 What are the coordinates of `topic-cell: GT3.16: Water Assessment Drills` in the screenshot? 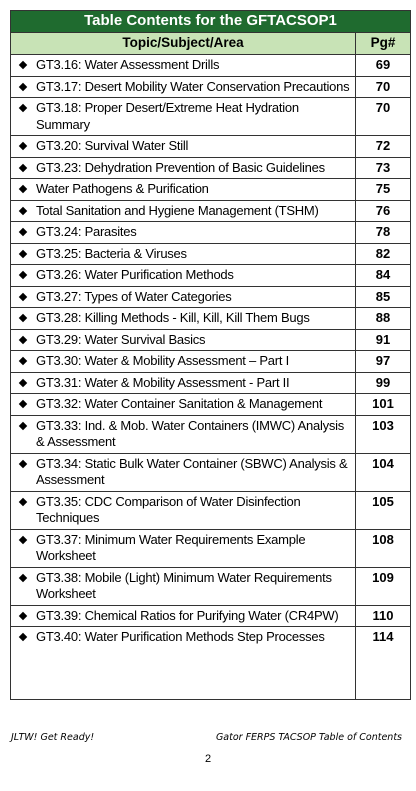 It's located at (183, 65).